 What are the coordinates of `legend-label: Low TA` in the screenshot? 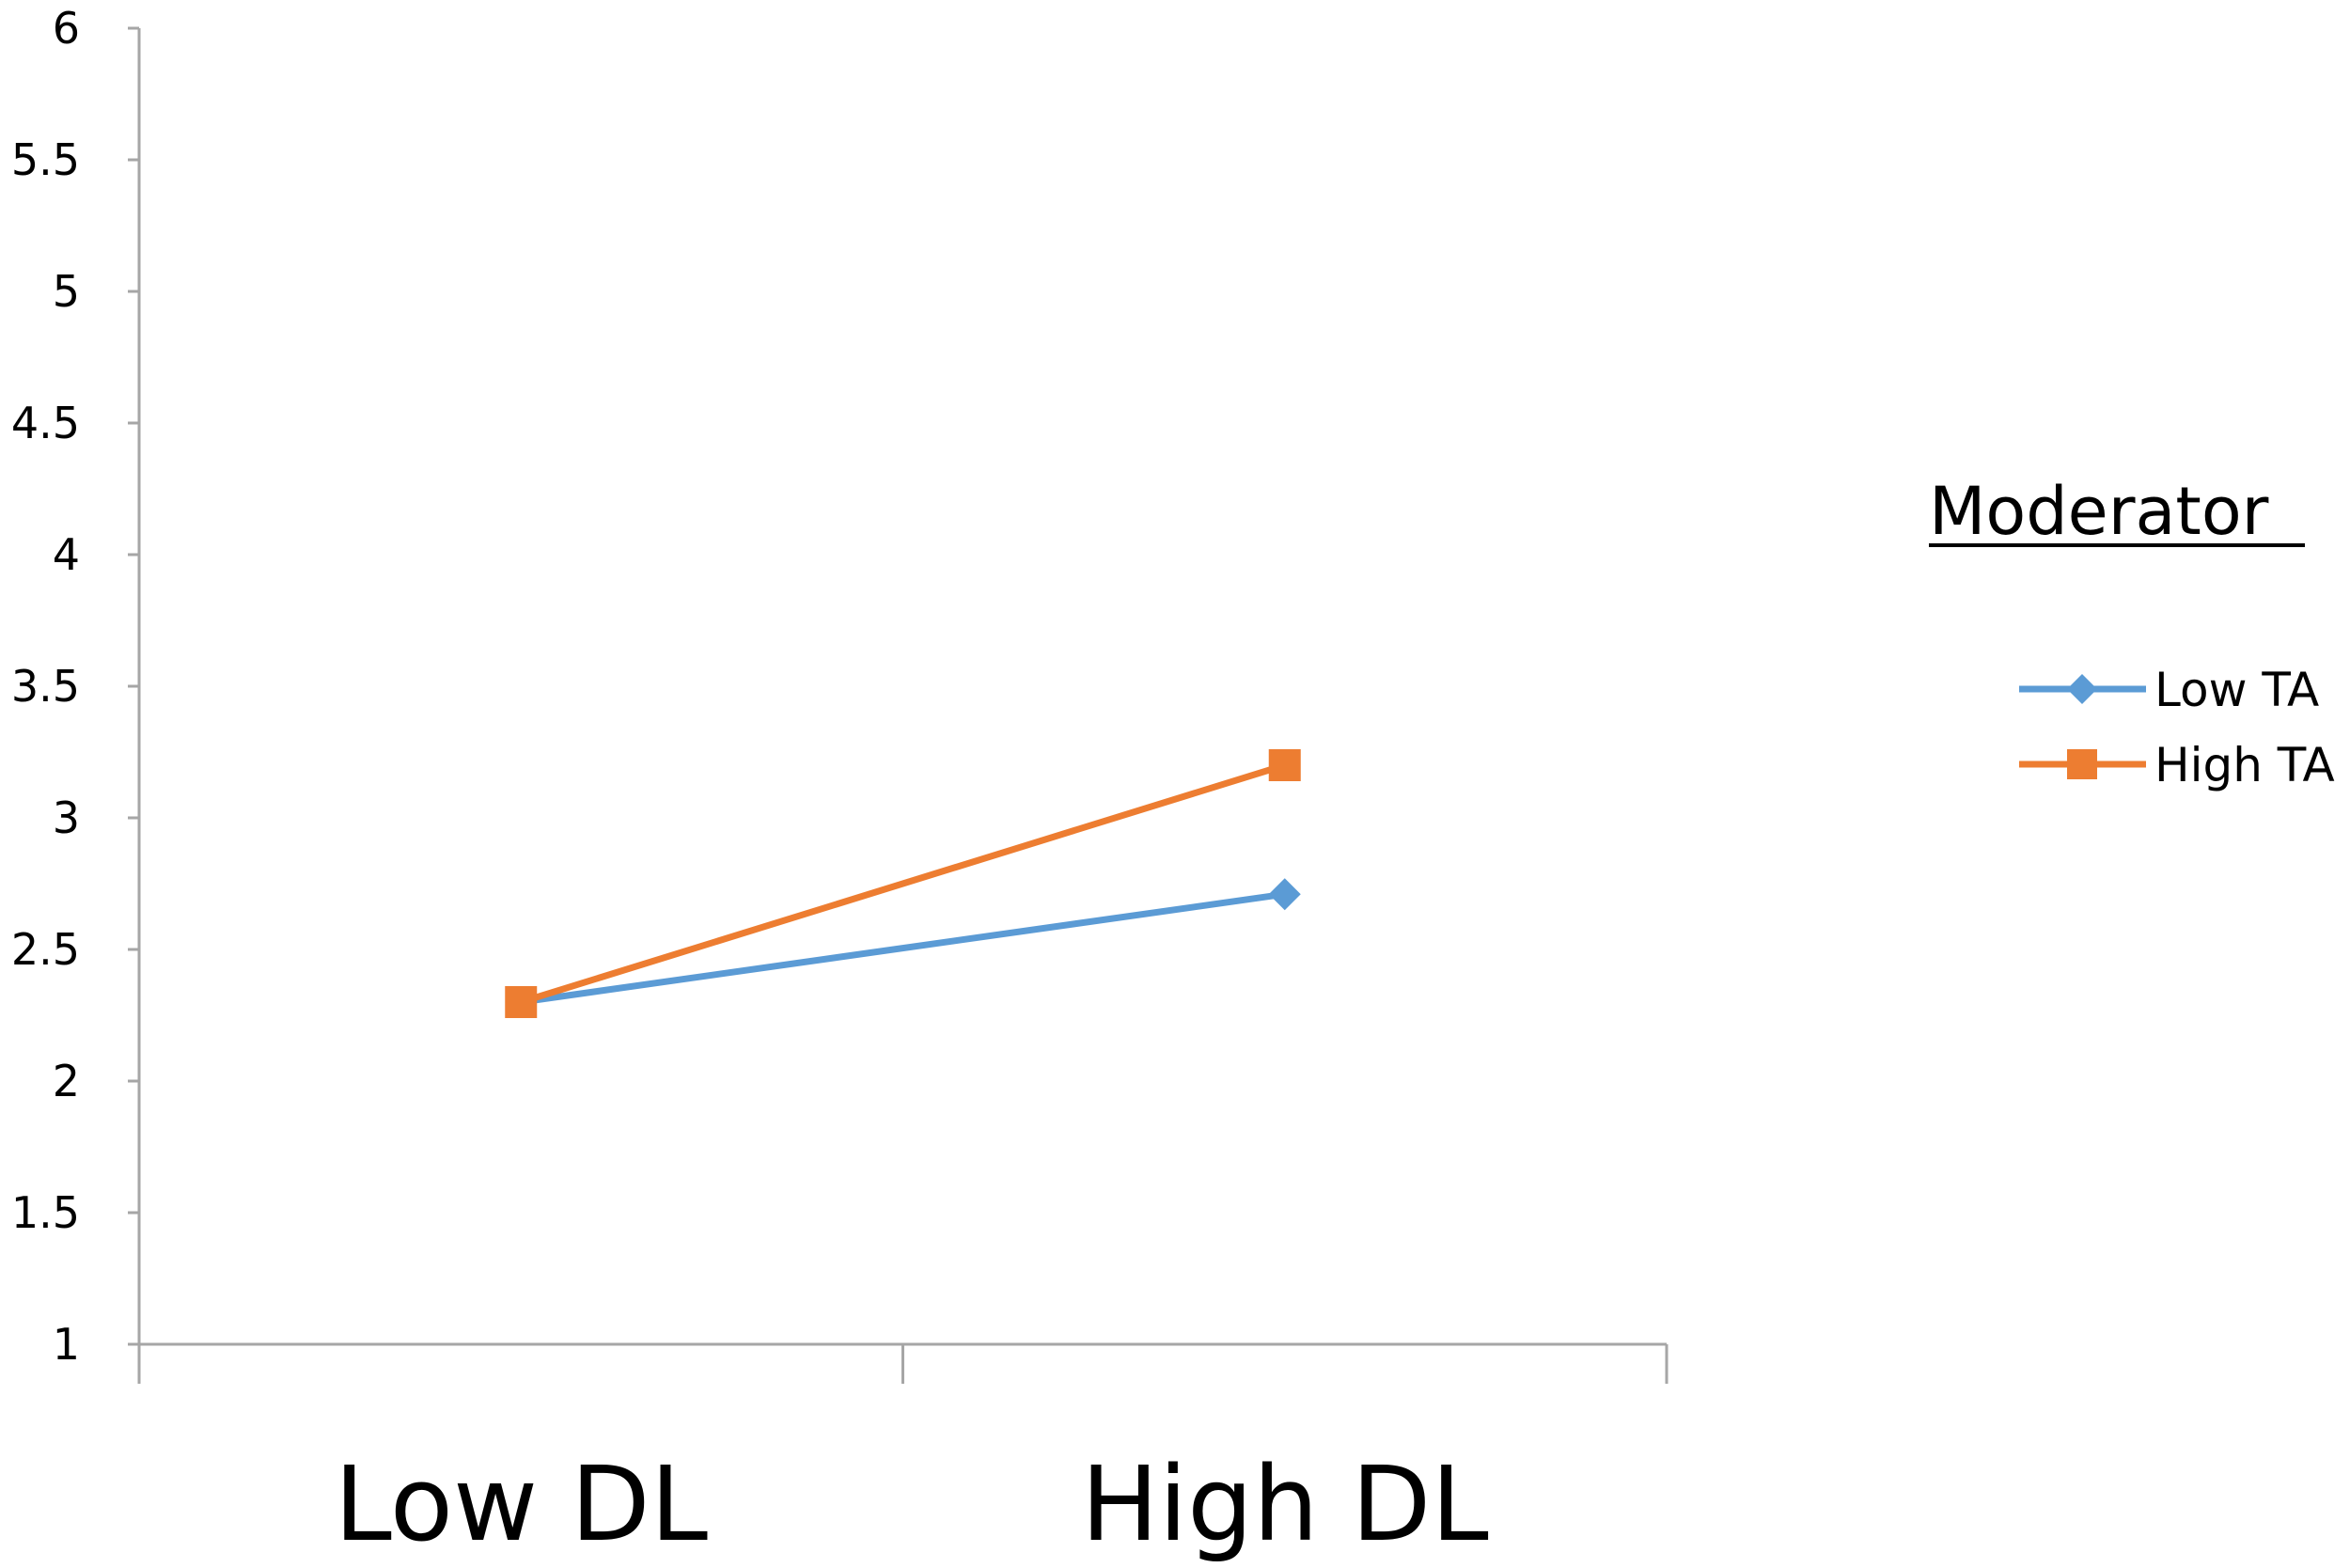 It's located at (2236, 690).